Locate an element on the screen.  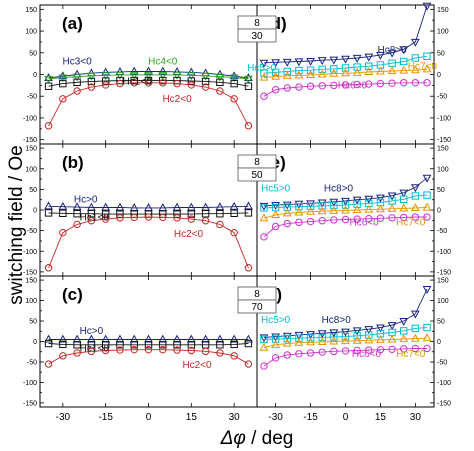
y-tick-label: -150 is located at coordinates (30, 272).